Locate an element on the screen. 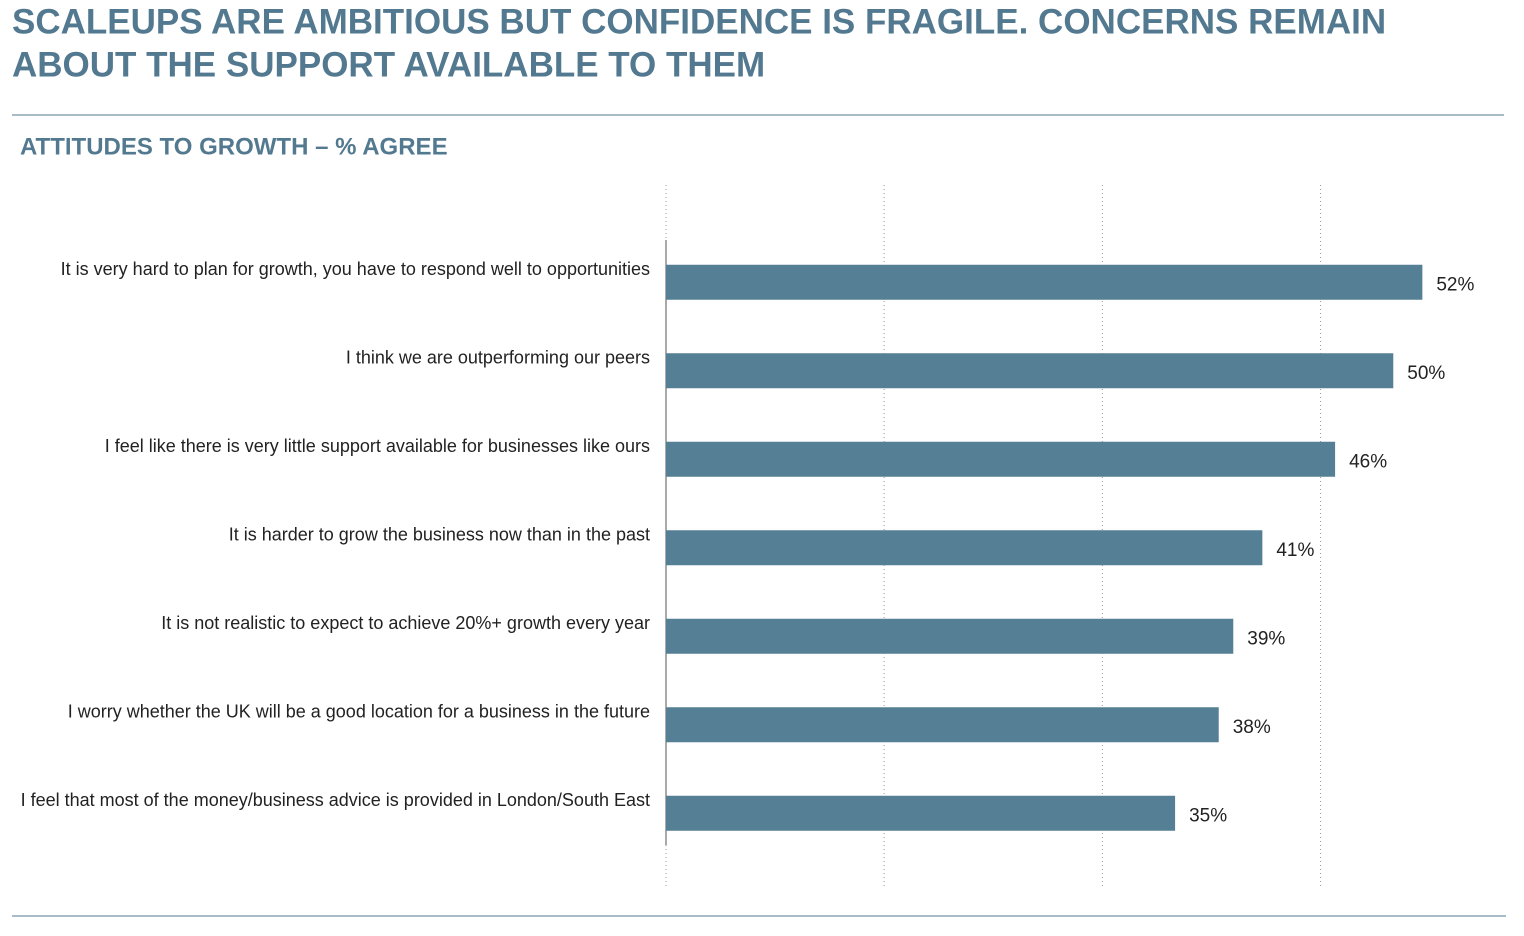  data-label: 46% is located at coordinates (1368, 461).